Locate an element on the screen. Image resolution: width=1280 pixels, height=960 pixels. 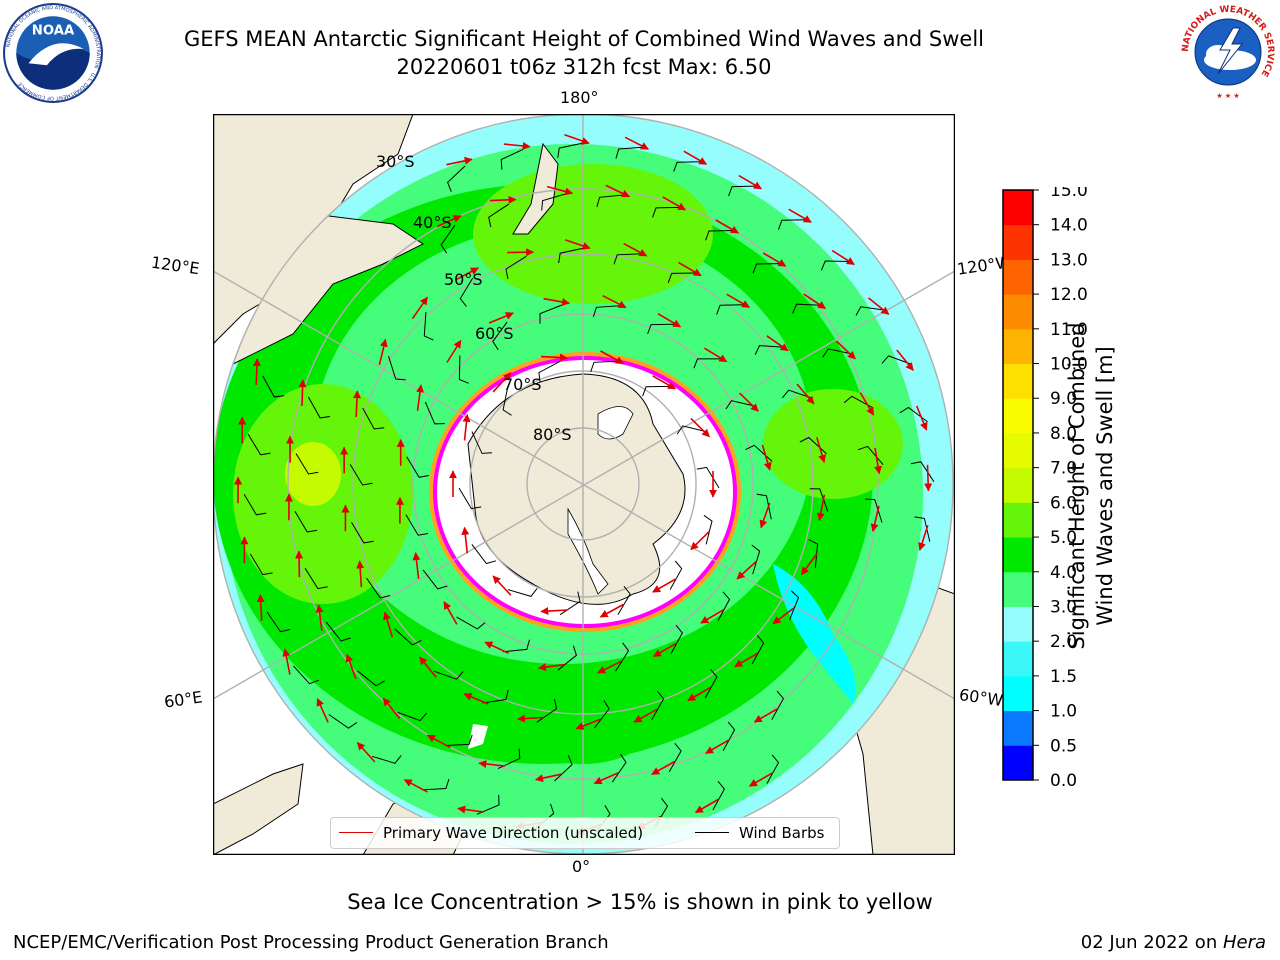
wind-barbs-legend-label: Wind Barbs is located at coordinates (782, 833).